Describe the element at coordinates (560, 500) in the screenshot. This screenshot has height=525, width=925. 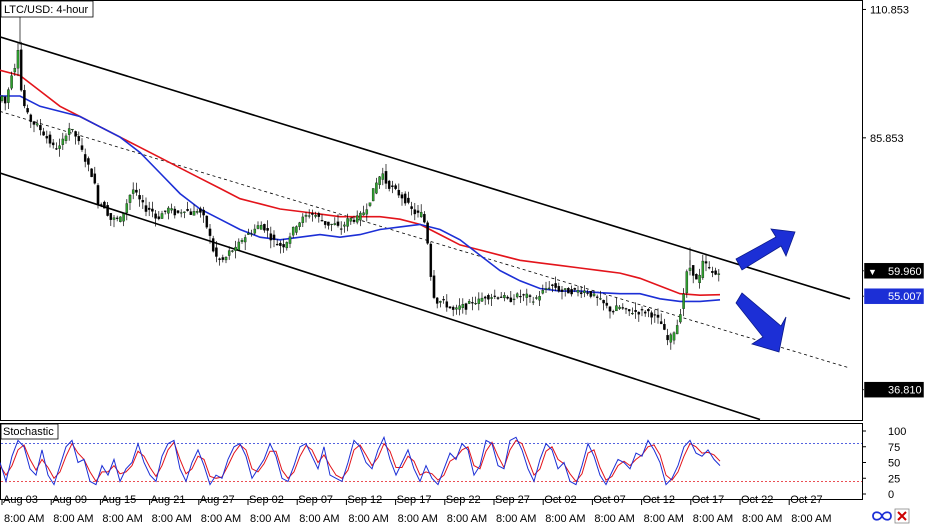
I see `time-tick-date: Oct 02` at that location.